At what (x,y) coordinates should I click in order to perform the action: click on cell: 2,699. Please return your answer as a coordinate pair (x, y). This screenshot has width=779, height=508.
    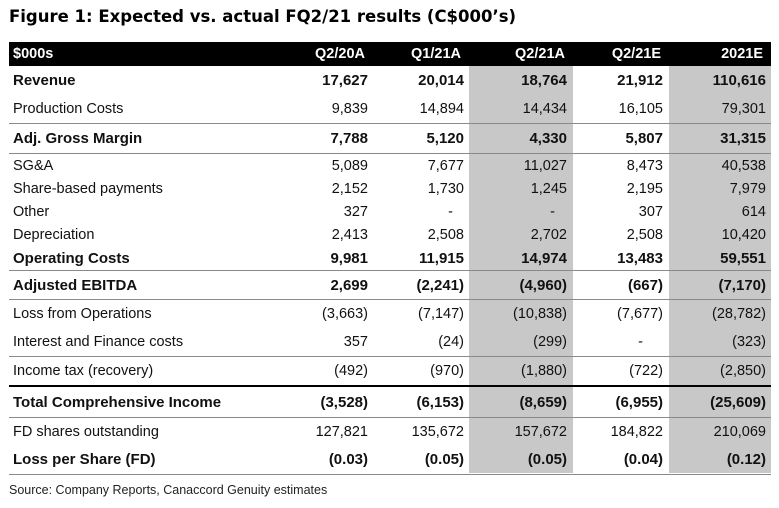
    Looking at the image, I should click on (349, 285).